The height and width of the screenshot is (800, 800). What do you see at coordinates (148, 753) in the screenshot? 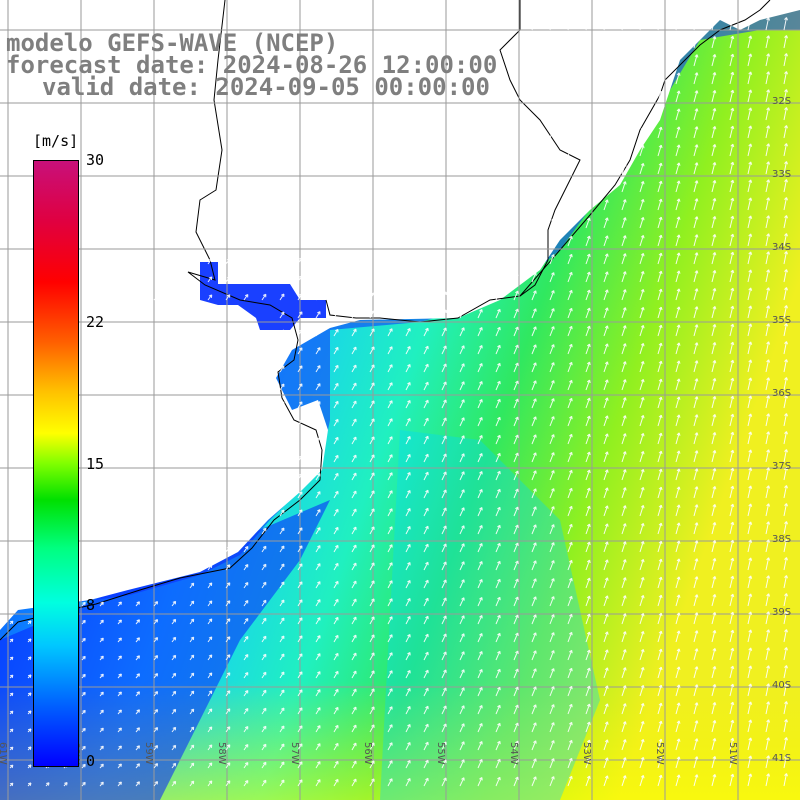
I see `lon-label: 59W` at bounding box center [148, 753].